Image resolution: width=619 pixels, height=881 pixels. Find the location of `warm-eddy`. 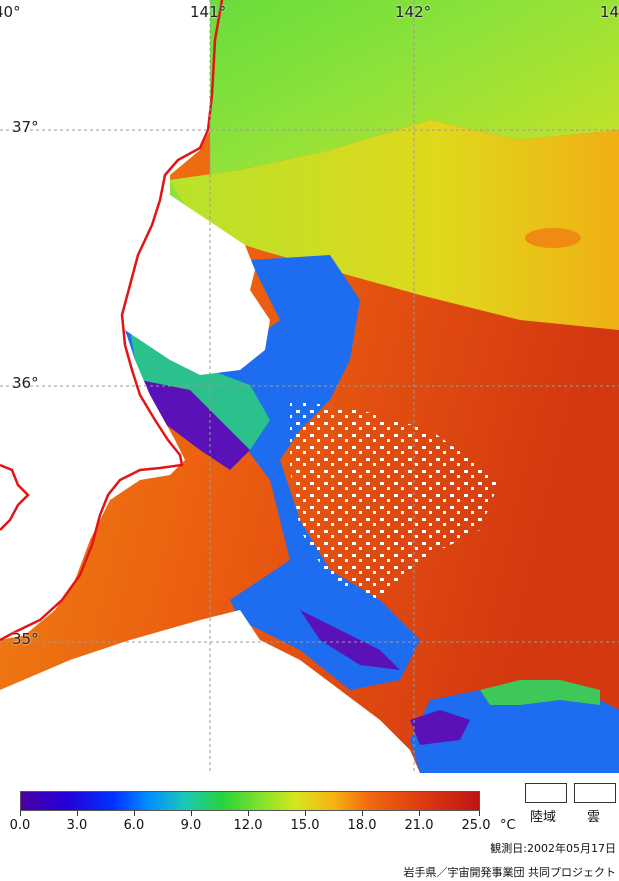

warm-eddy is located at coordinates (553, 238).